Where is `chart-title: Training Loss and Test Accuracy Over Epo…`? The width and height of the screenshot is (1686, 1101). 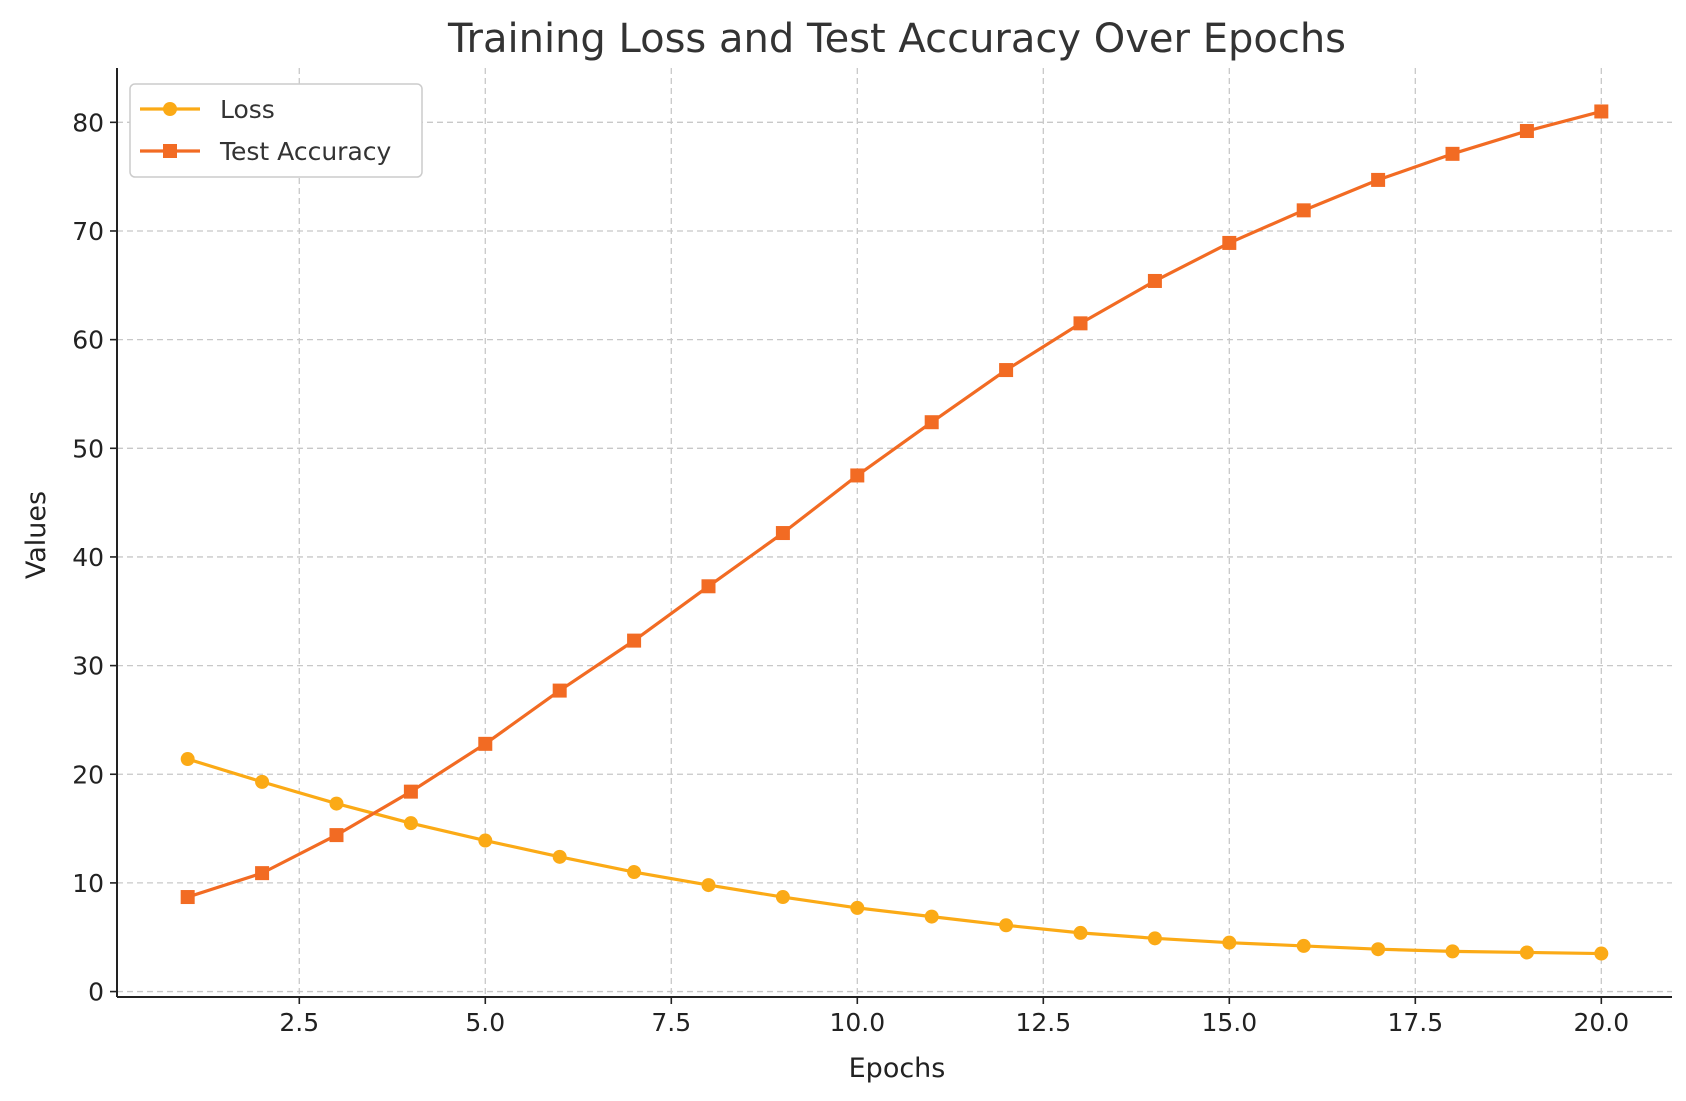 chart-title: Training Loss and Test Accuracy Over Epo… is located at coordinates (896, 39).